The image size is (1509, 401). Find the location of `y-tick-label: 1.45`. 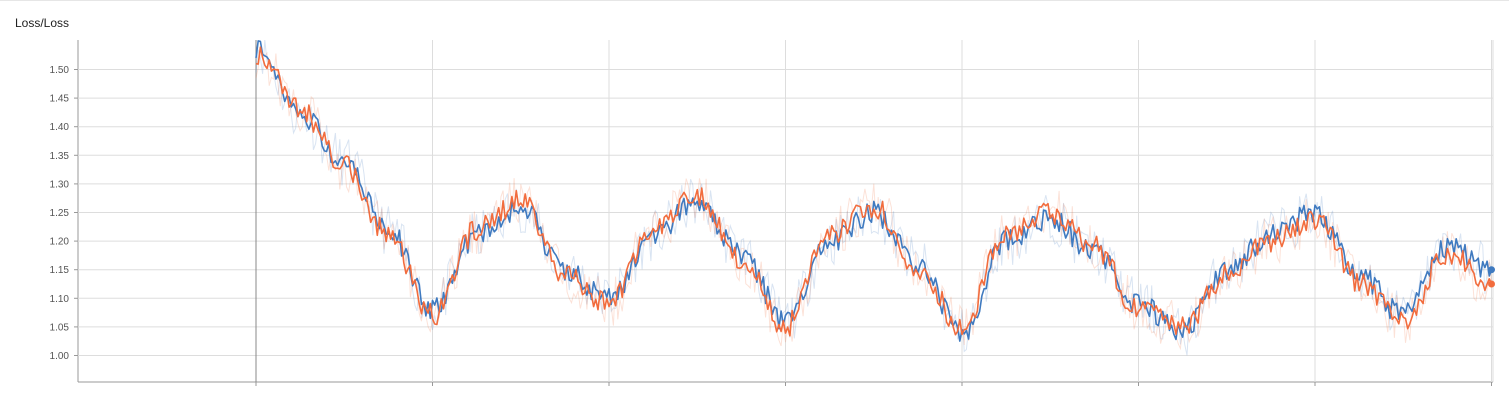

y-tick-label: 1.45 is located at coordinates (60, 99).